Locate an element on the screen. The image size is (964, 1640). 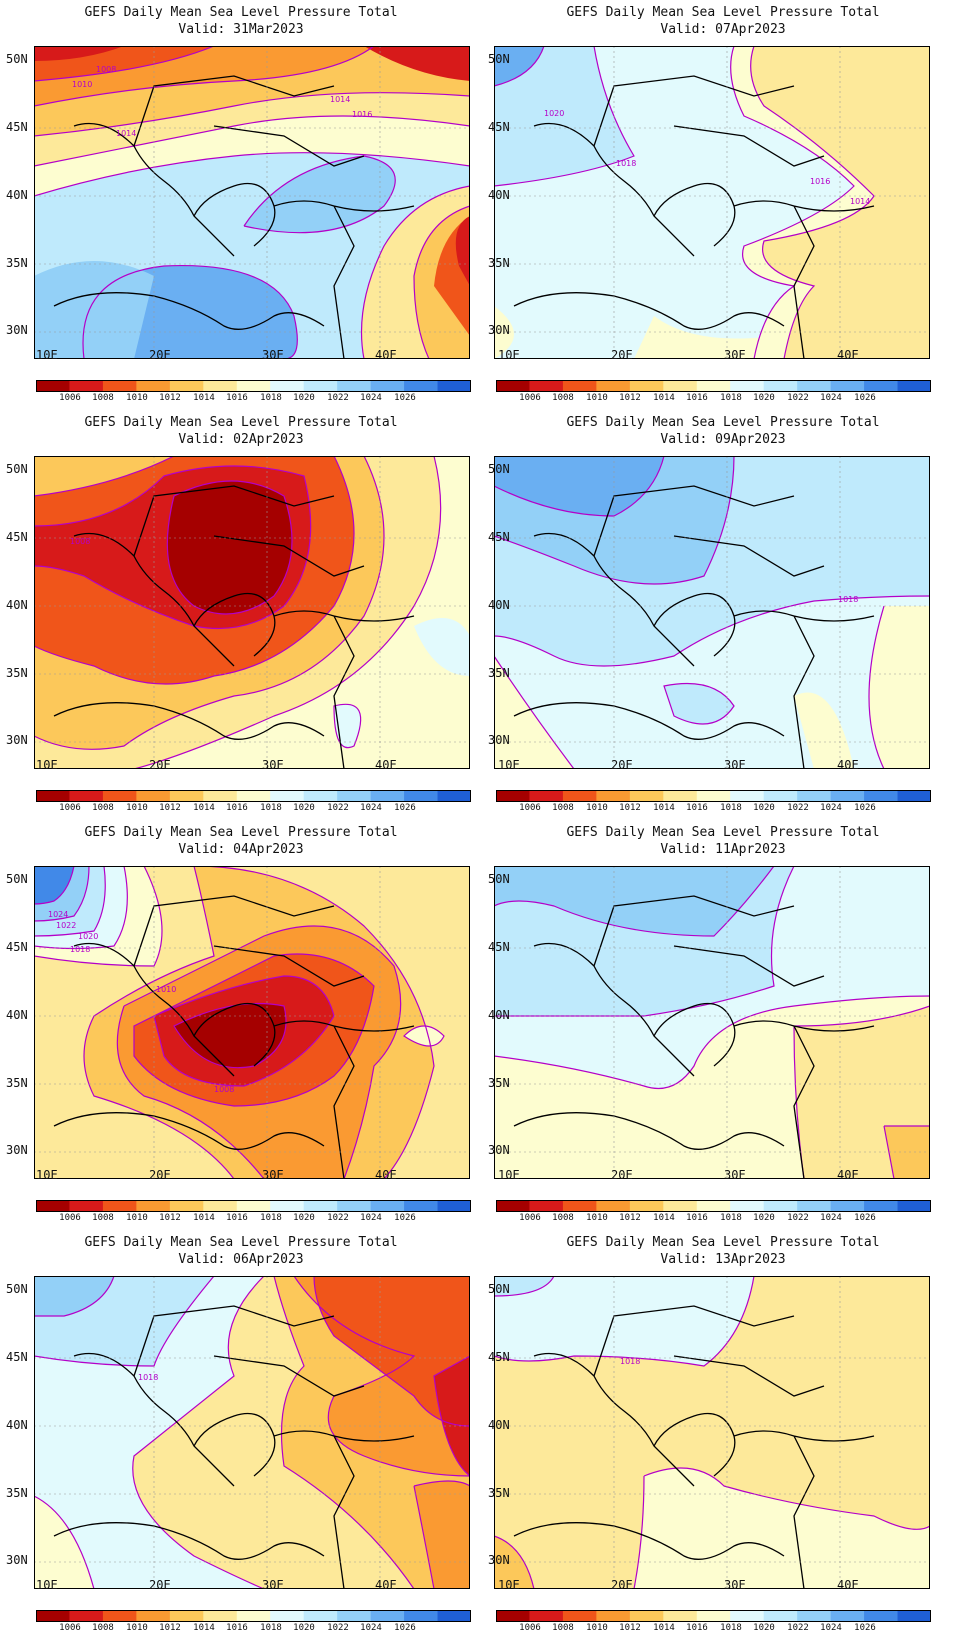
contour-label: 1020 is located at coordinates (88, 936).